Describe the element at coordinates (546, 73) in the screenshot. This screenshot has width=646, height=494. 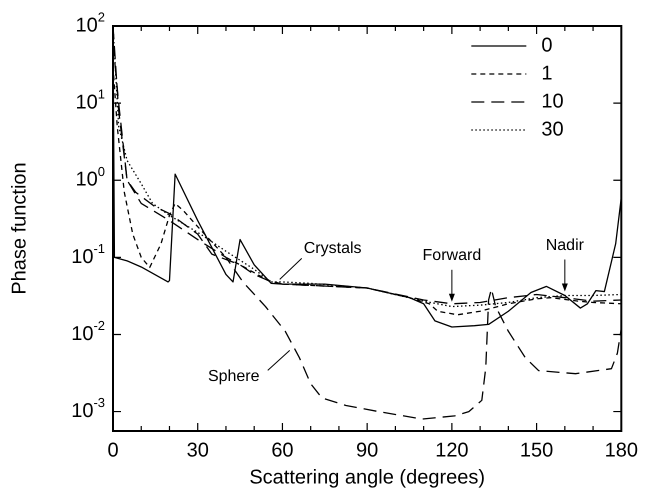
I see `legend-label: 1` at that location.